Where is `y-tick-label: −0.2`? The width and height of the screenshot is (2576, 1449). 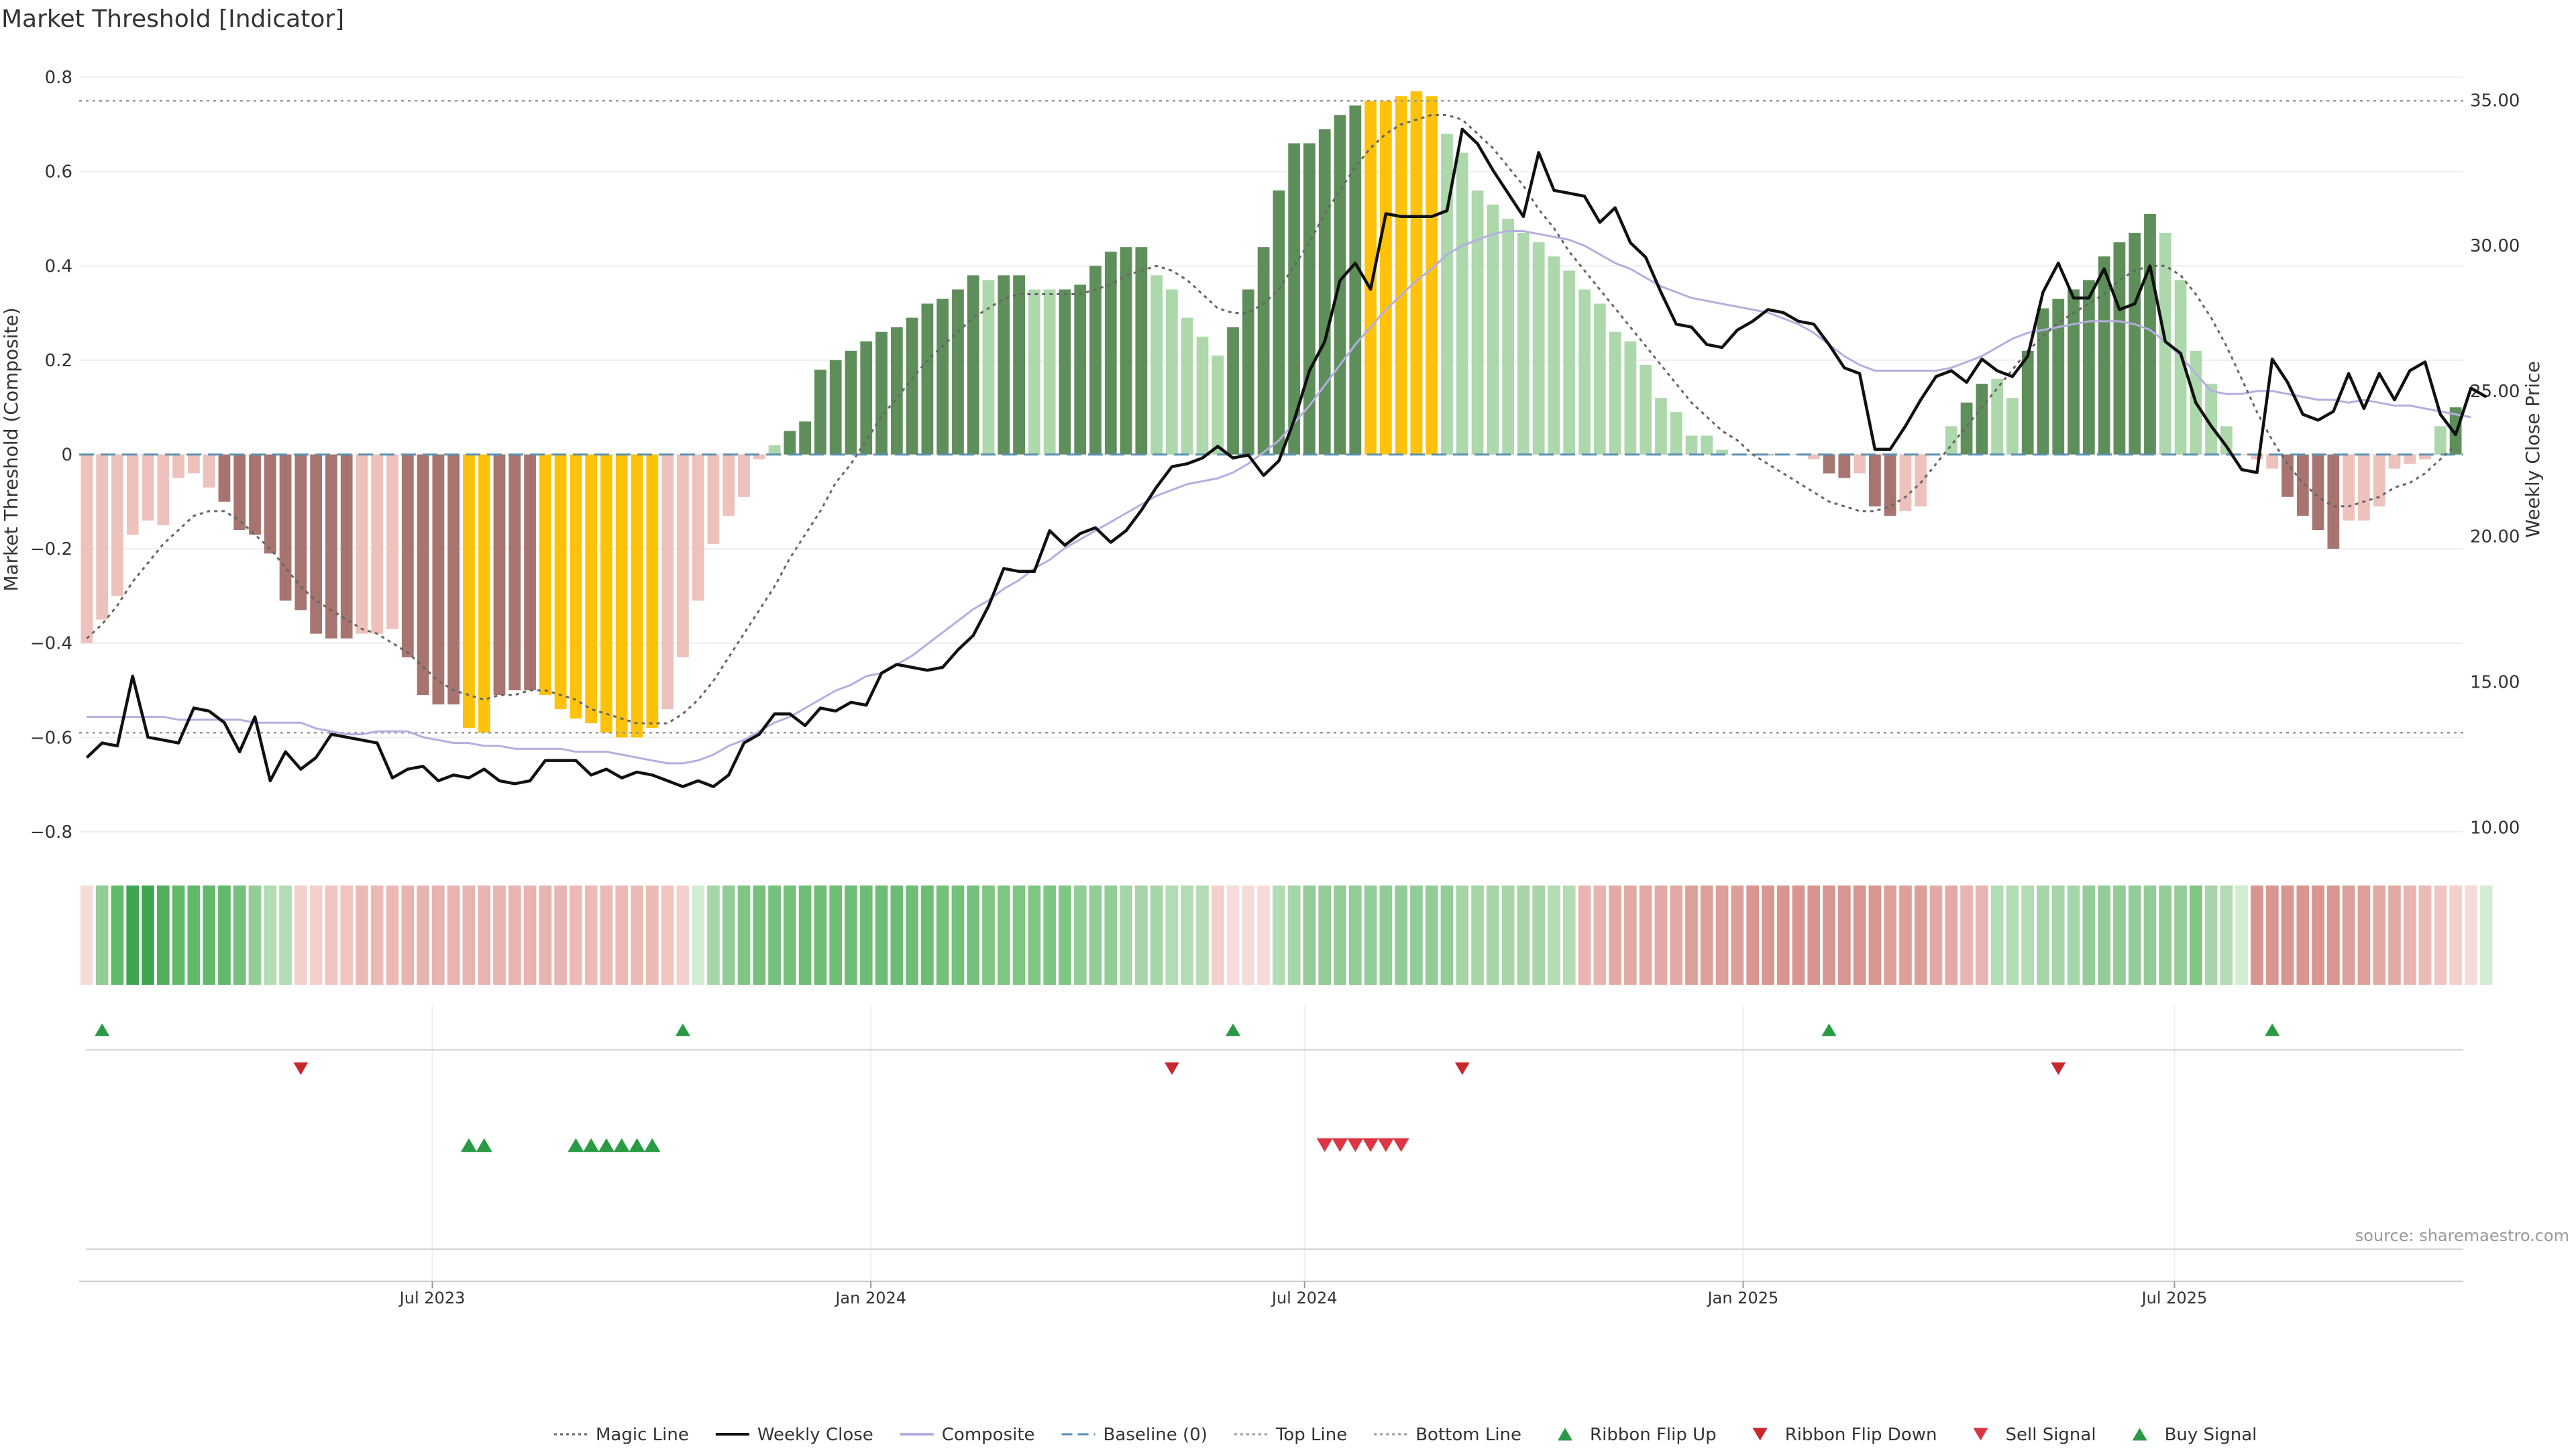
y-tick-label: −0.2 is located at coordinates (51, 549).